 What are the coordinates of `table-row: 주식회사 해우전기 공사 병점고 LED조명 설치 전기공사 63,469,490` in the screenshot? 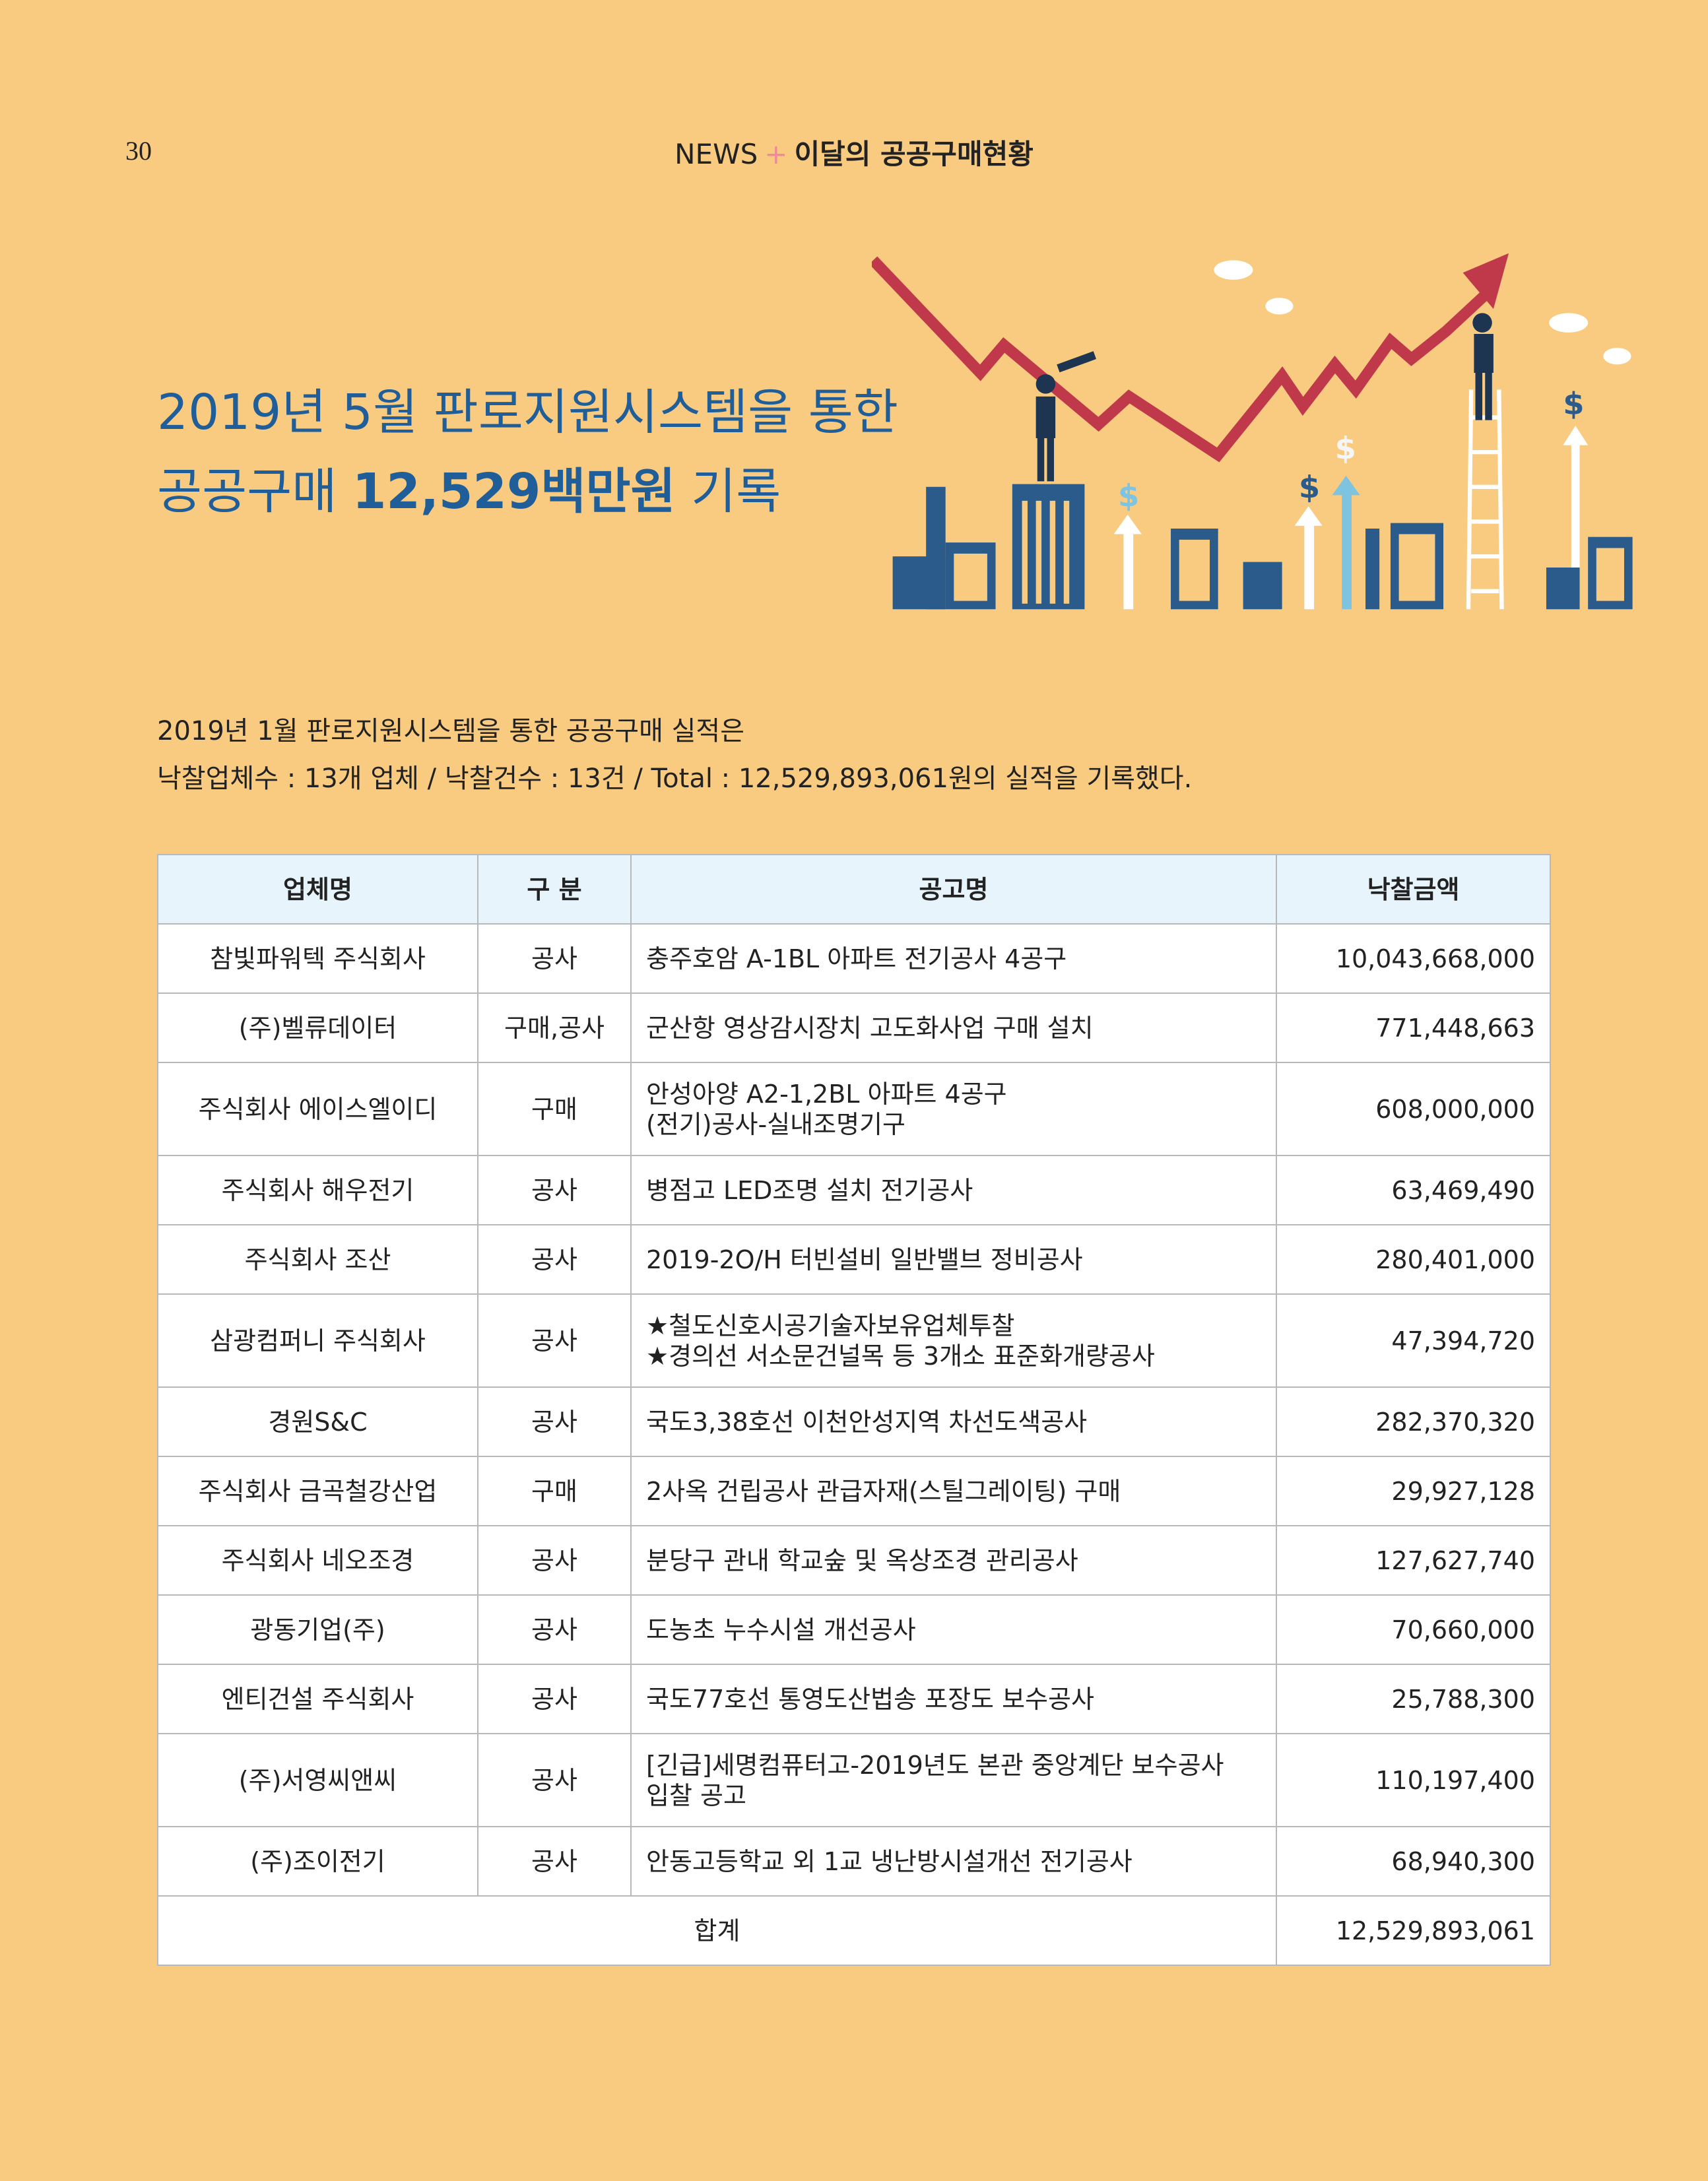 It's located at (854, 1190).